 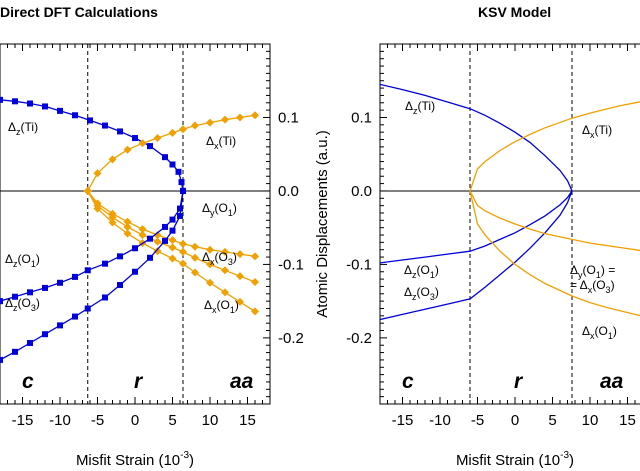 I want to click on series-label: Δx(Ti), so click(x=597, y=131).